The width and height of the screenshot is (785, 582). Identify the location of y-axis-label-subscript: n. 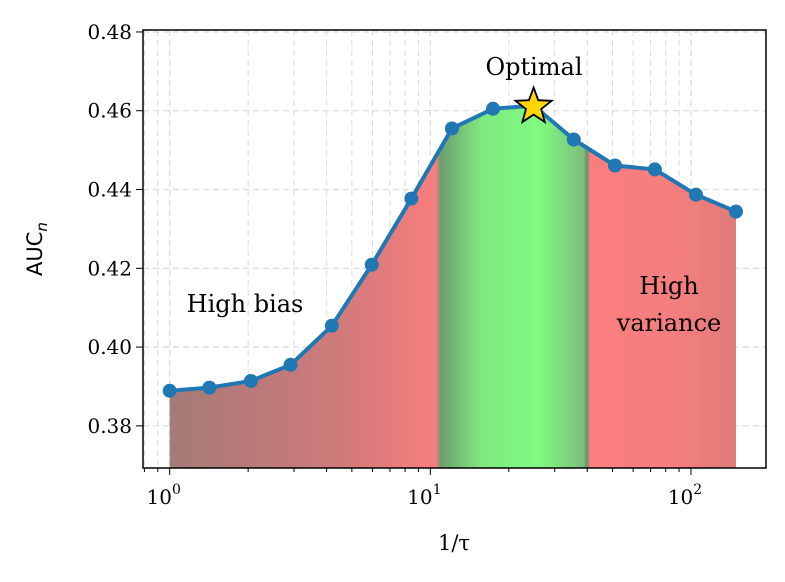
(42, 227).